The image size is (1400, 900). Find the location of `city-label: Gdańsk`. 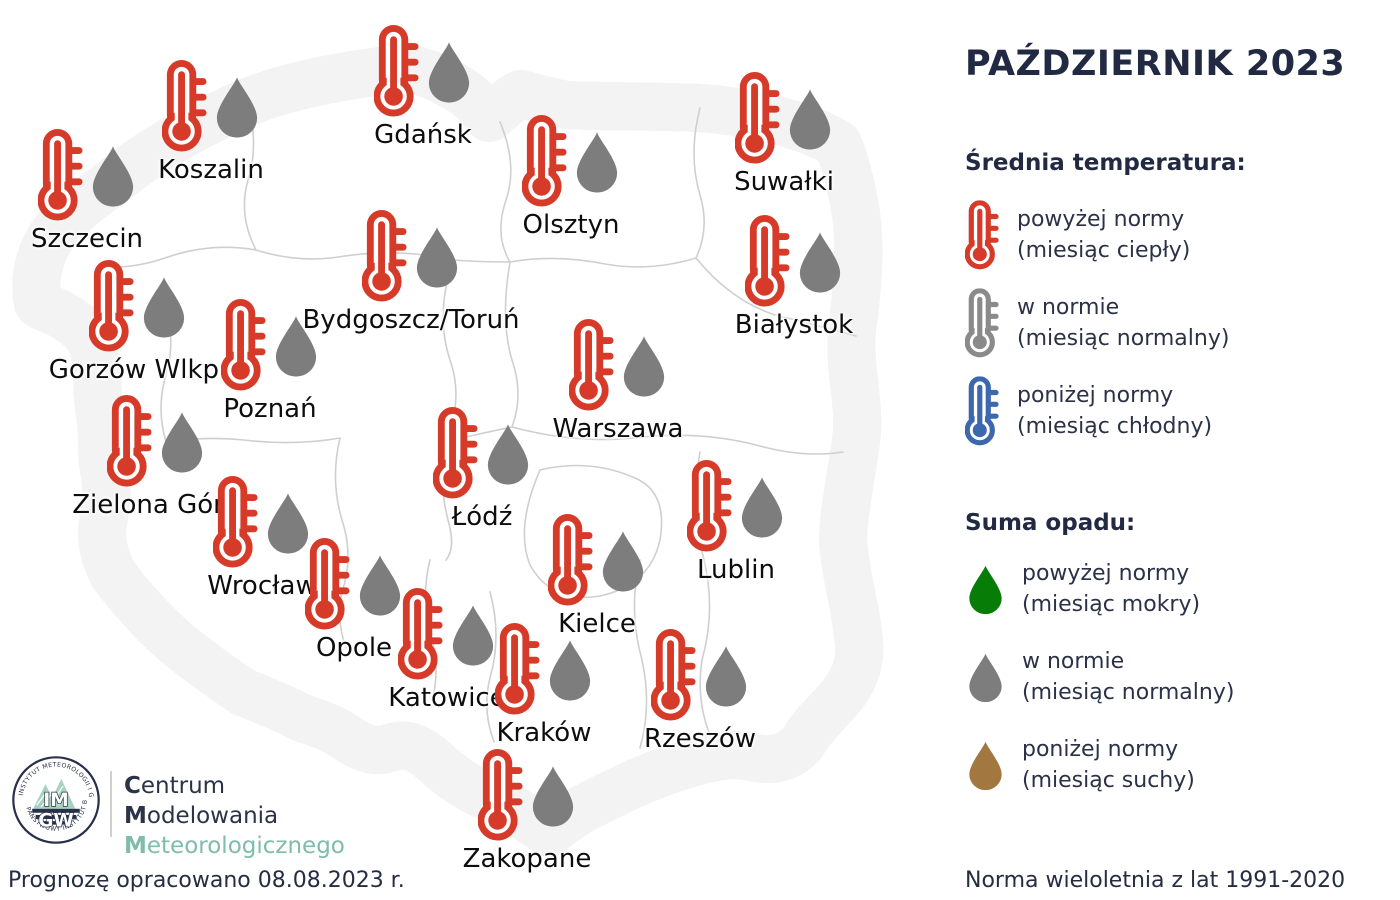

city-label: Gdańsk is located at coordinates (423, 135).